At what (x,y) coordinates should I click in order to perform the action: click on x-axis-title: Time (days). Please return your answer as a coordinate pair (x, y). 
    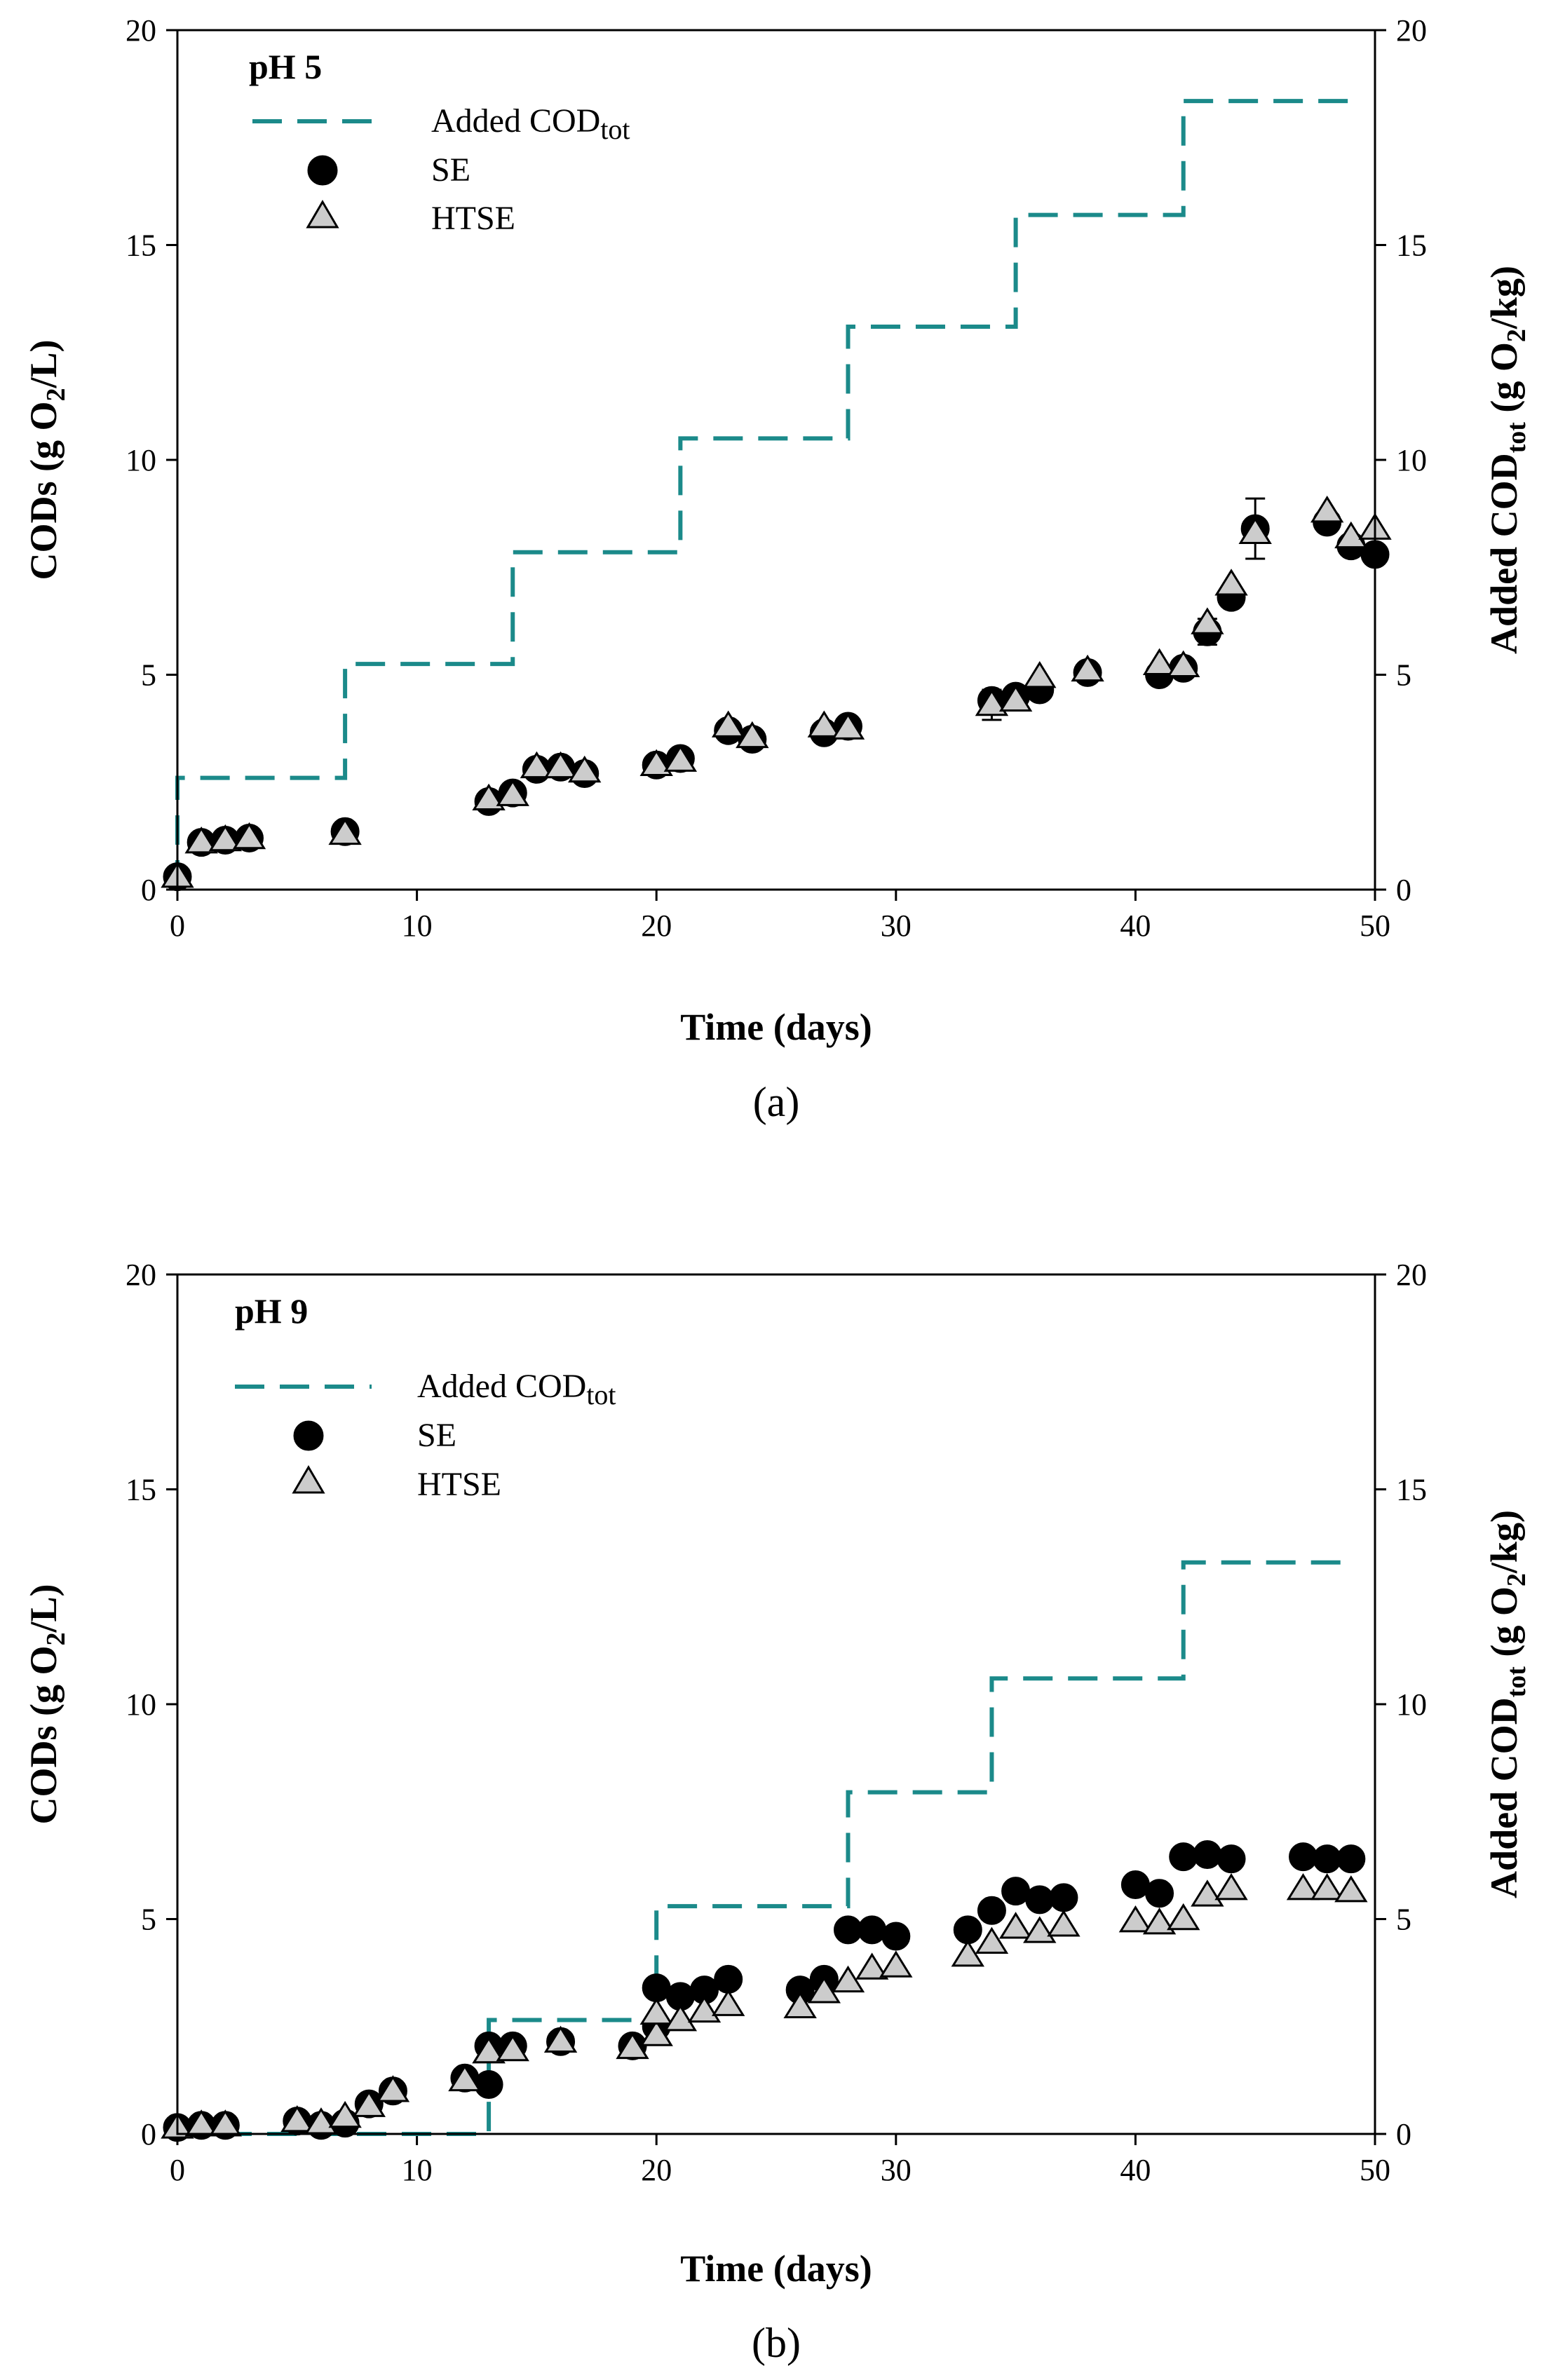
    Looking at the image, I should click on (776, 1027).